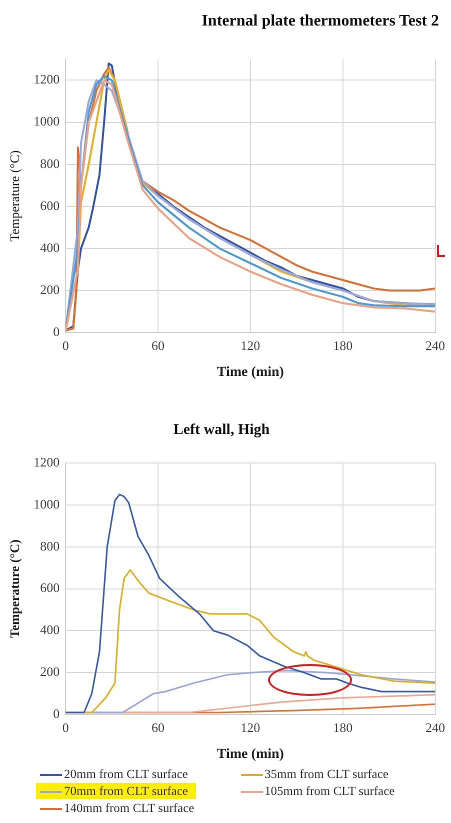 Image resolution: width=451 pixels, height=823 pixels. Describe the element at coordinates (326, 774) in the screenshot. I see `legend-label: 35mm from CLT surface` at that location.